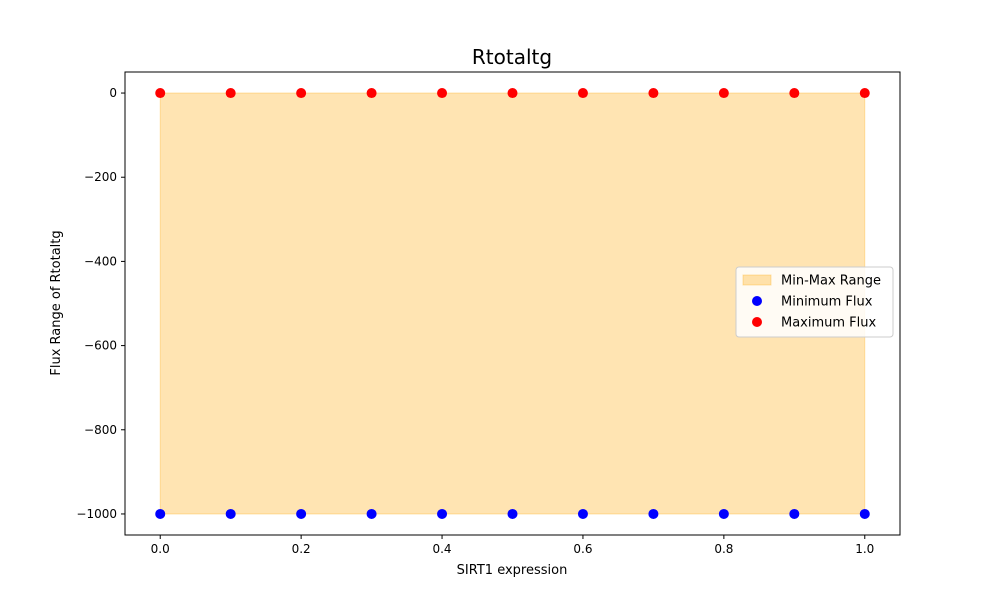 The height and width of the screenshot is (604, 1000). What do you see at coordinates (829, 323) in the screenshot?
I see `legend-label: Maximum Flux` at bounding box center [829, 323].